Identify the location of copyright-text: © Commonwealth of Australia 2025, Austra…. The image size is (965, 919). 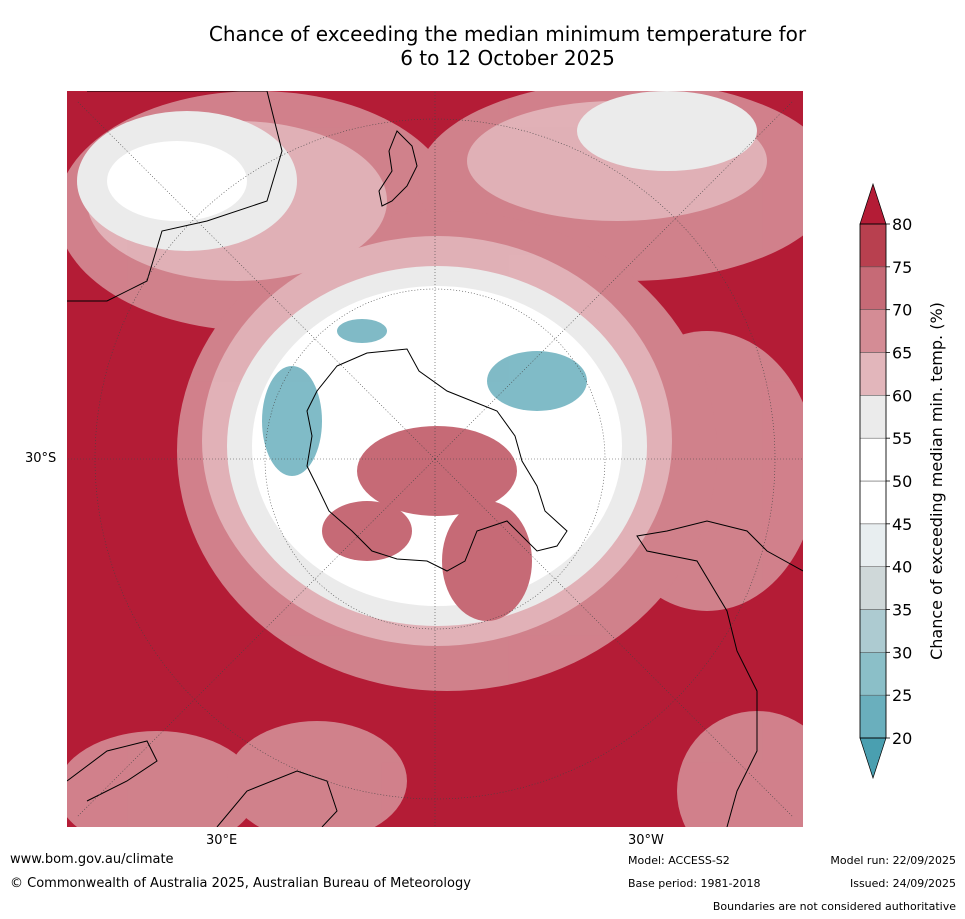
(240, 883).